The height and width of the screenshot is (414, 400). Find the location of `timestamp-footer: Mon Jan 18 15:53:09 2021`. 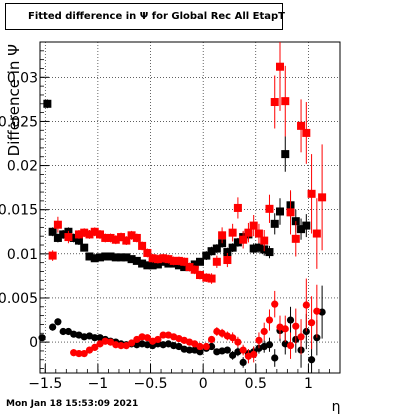

timestamp-footer: Mon Jan 18 15:53:09 2021 is located at coordinates (72, 404).